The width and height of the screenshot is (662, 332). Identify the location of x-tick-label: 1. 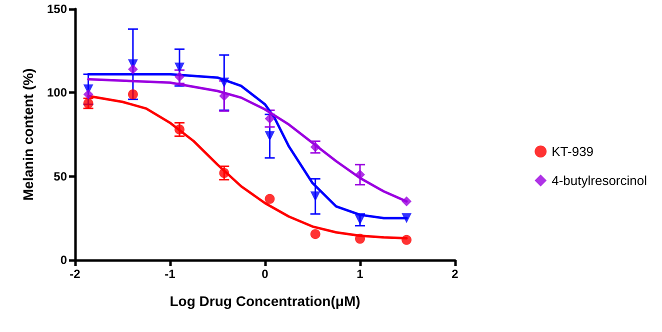
(360, 274).